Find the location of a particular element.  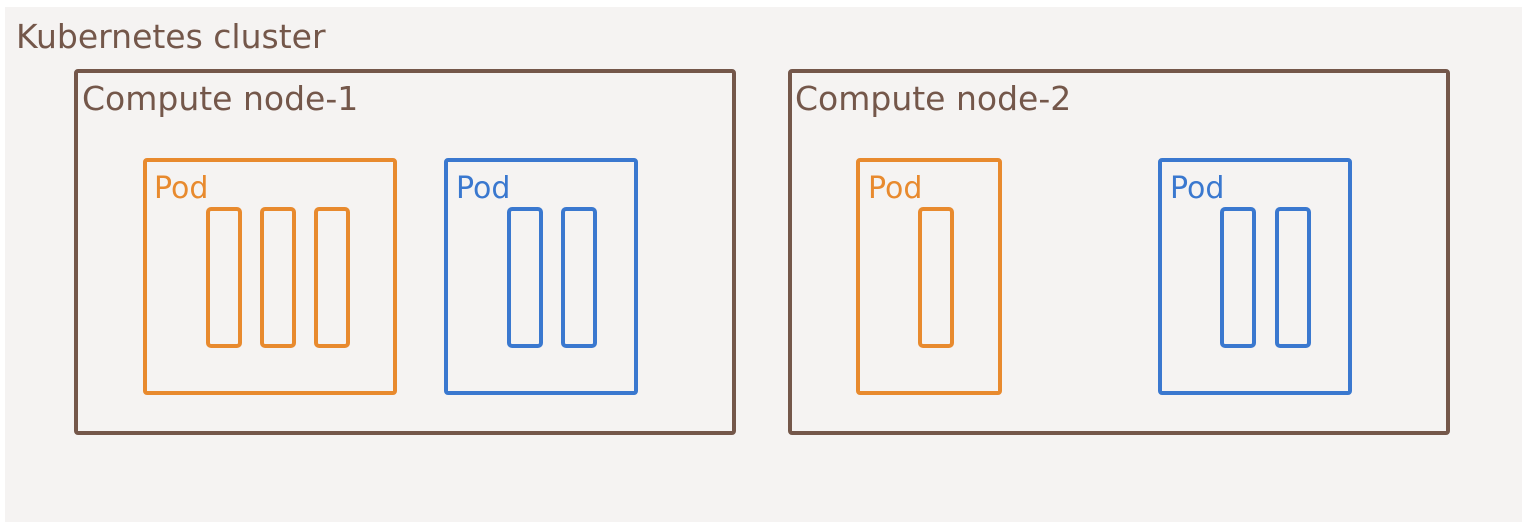

compute-node-title: Compute node-1 is located at coordinates (220, 98).